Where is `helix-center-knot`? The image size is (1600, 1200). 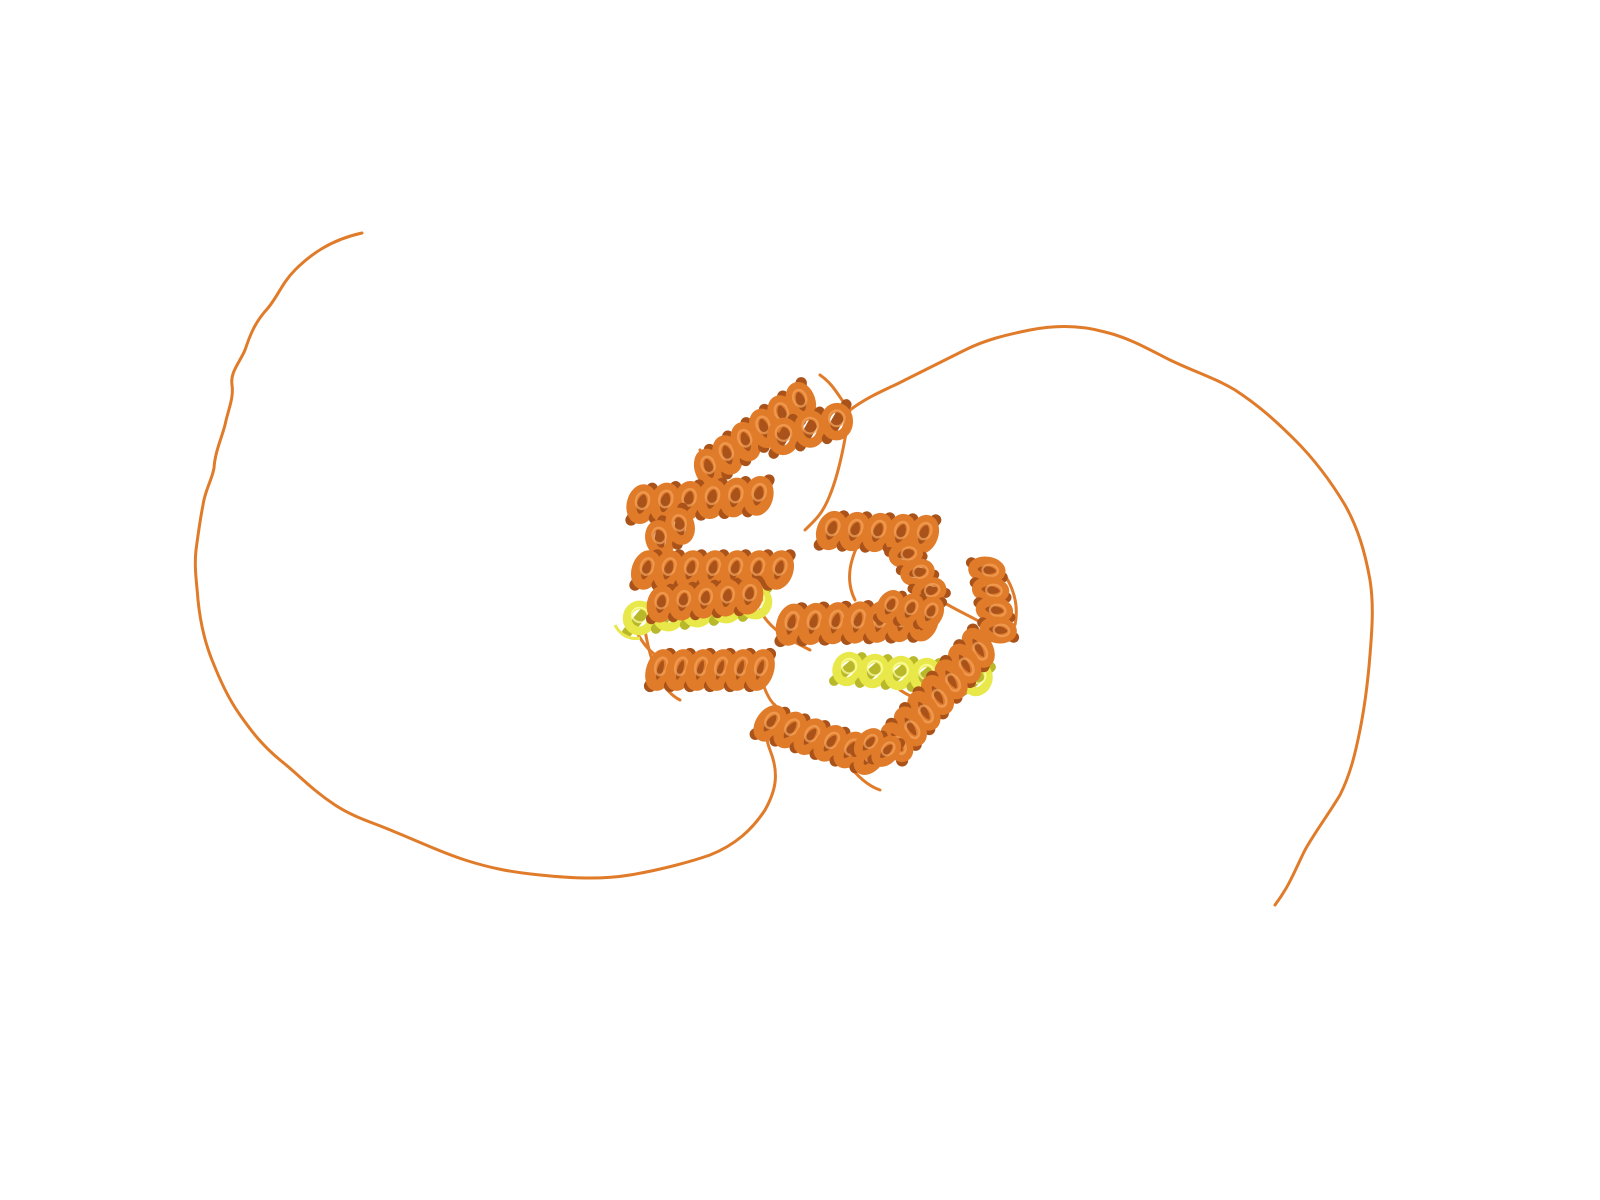
helix-center-knot is located at coordinates (909, 610).